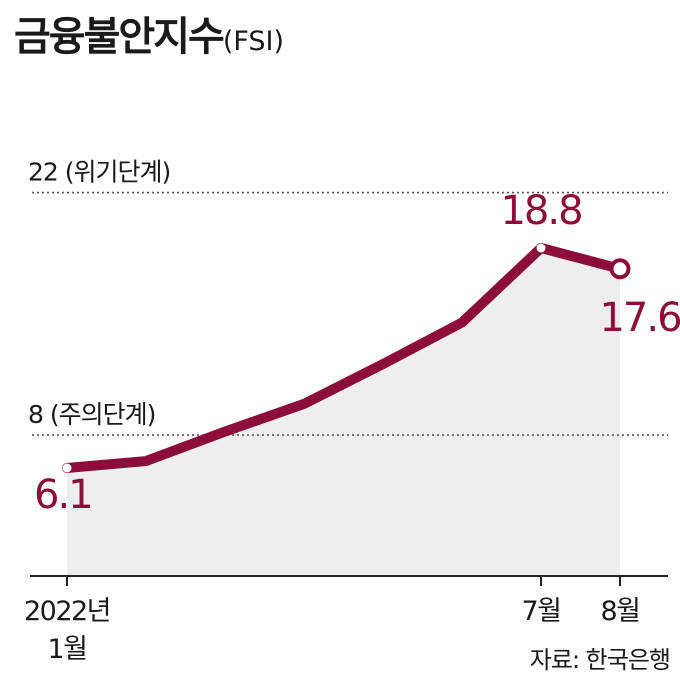 Image resolution: width=680 pixels, height=678 pixels. What do you see at coordinates (91, 414) in the screenshot?
I see `threshold-label-1: 8 (주의단계)` at bounding box center [91, 414].